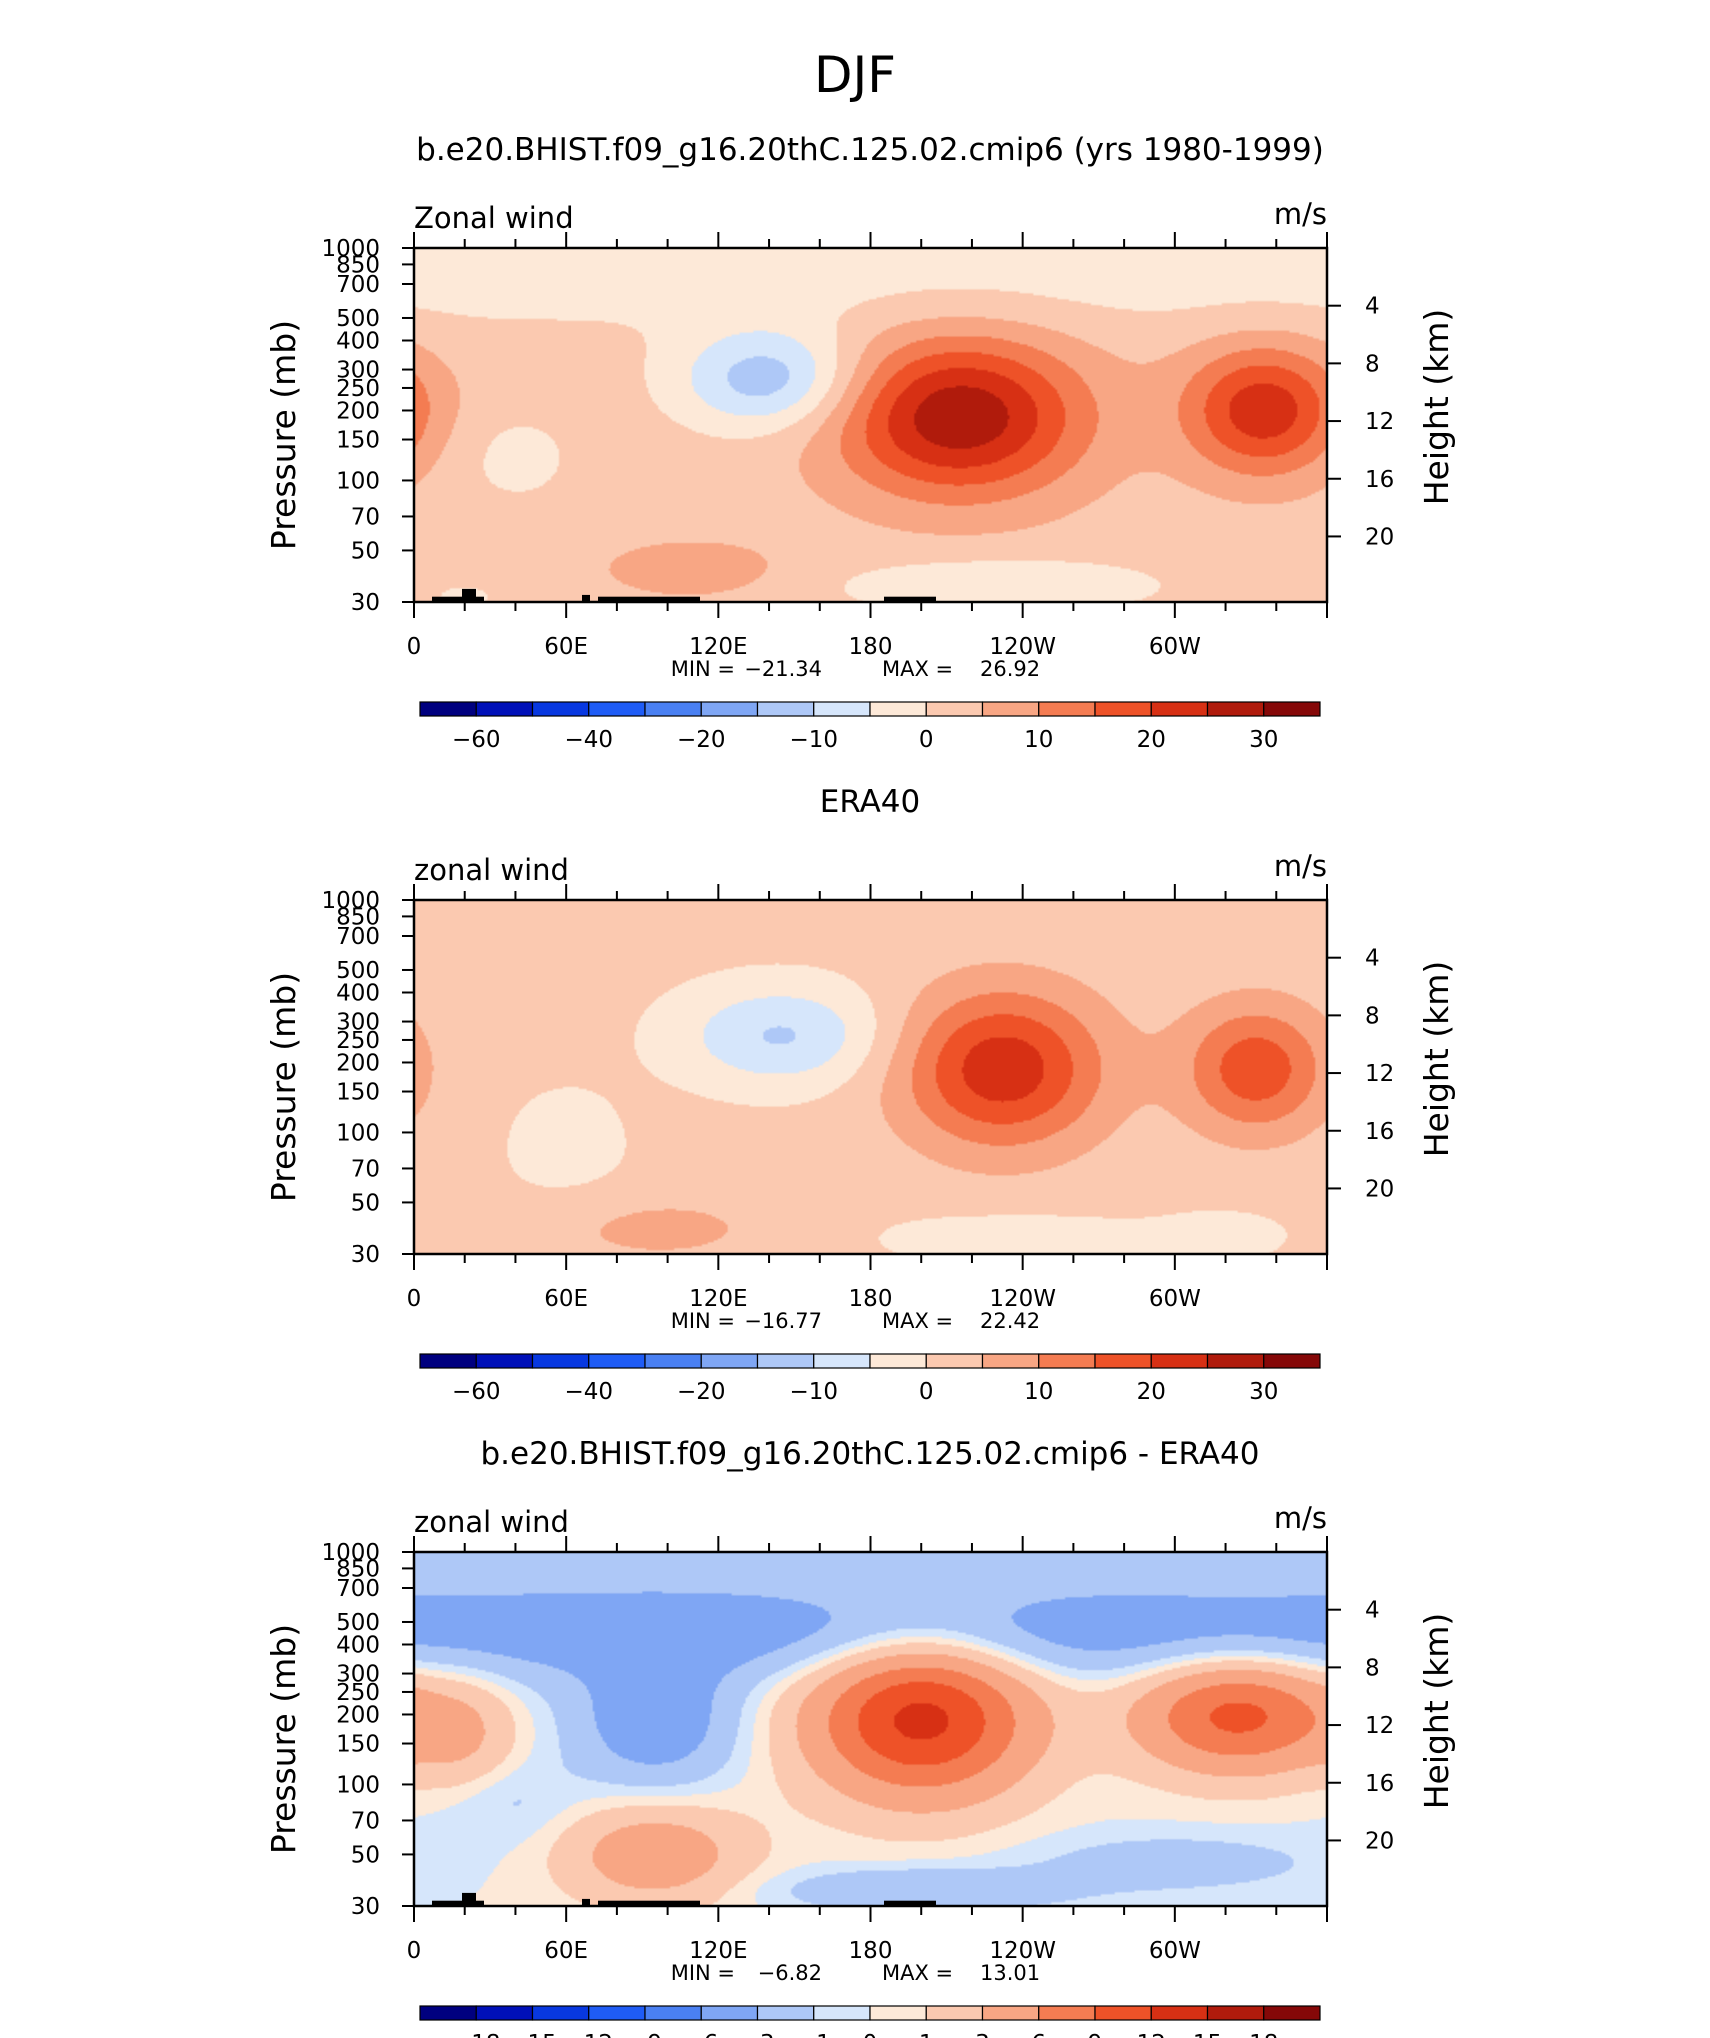 This screenshot has height=2038, width=1710. What do you see at coordinates (476, 740) in the screenshot?
I see `colorbar-tick-label: −60` at bounding box center [476, 740].